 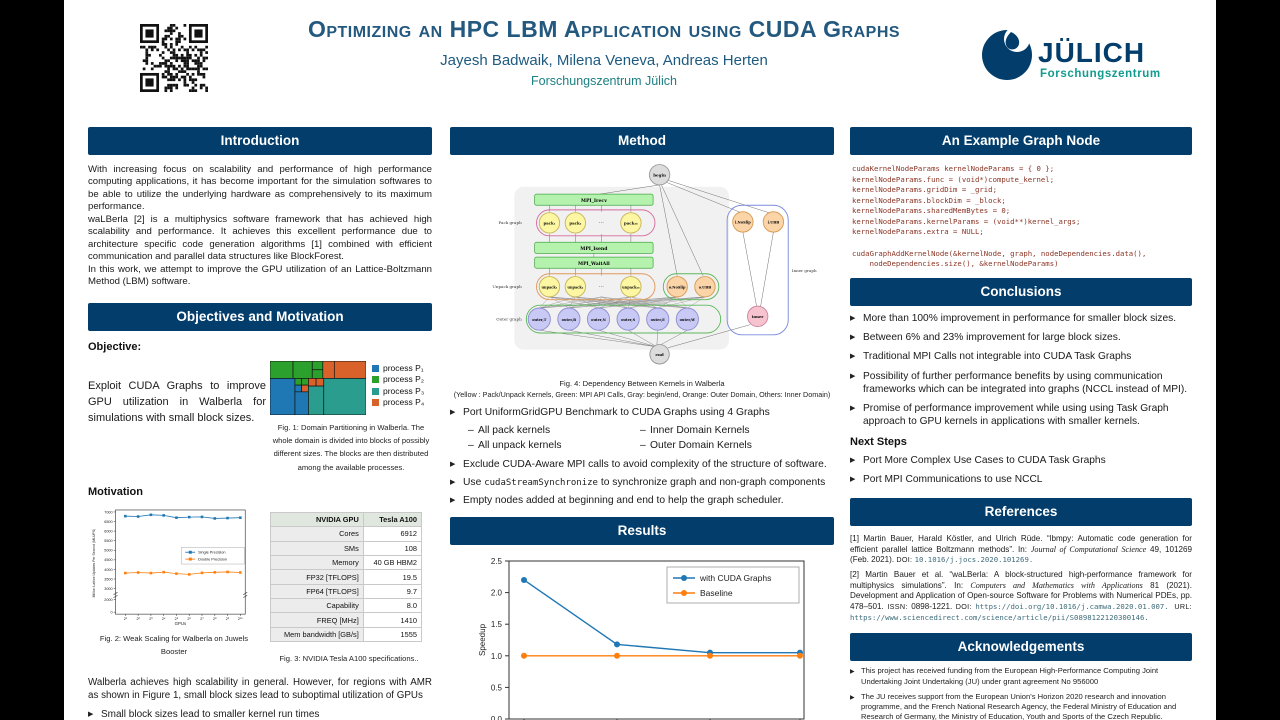 What do you see at coordinates (189, 619) in the screenshot?
I see `svg-text: 2⁶` at bounding box center [189, 619].